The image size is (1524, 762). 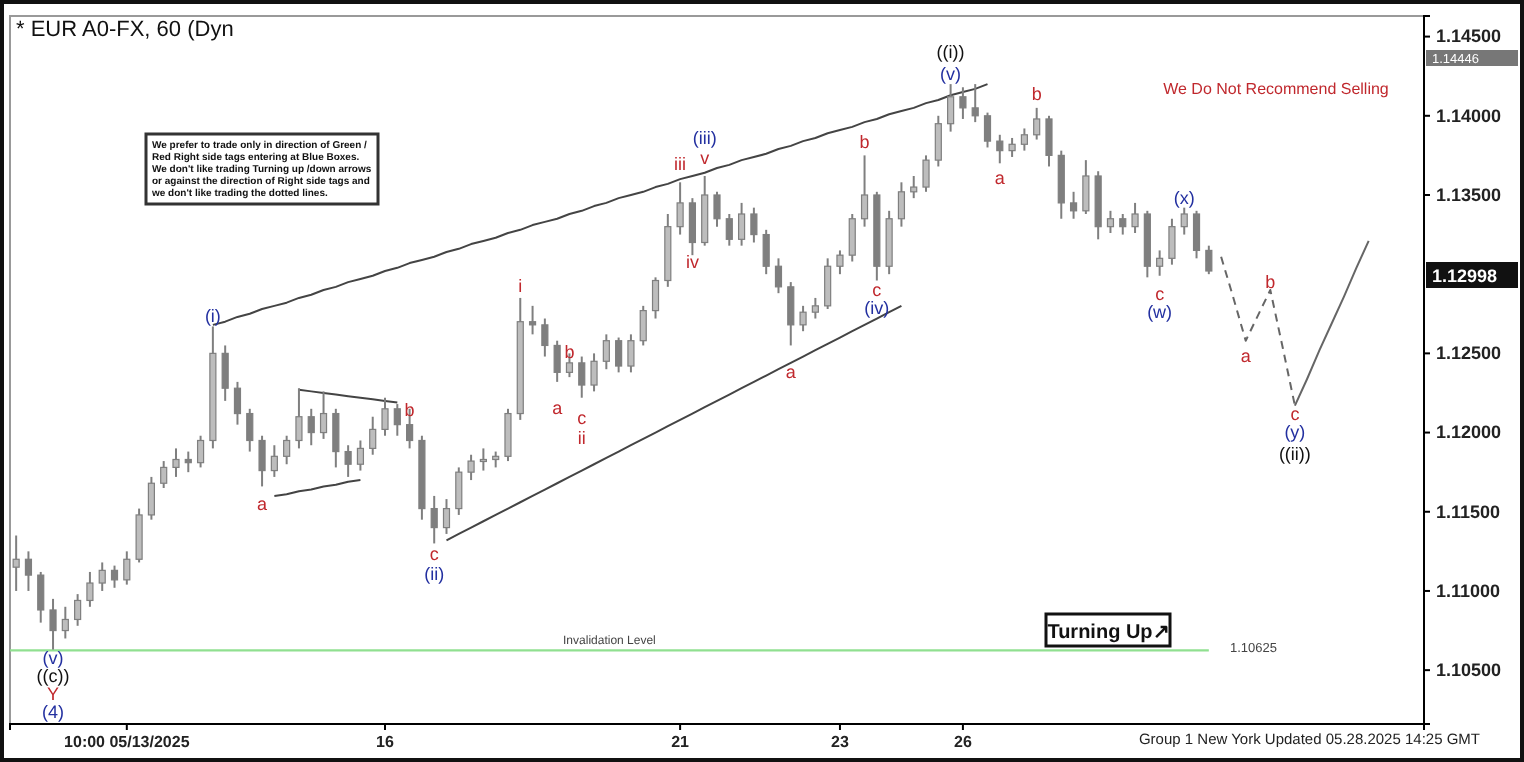 I want to click on x-tick-label: 10:00 05/13/2025, so click(x=127, y=742).